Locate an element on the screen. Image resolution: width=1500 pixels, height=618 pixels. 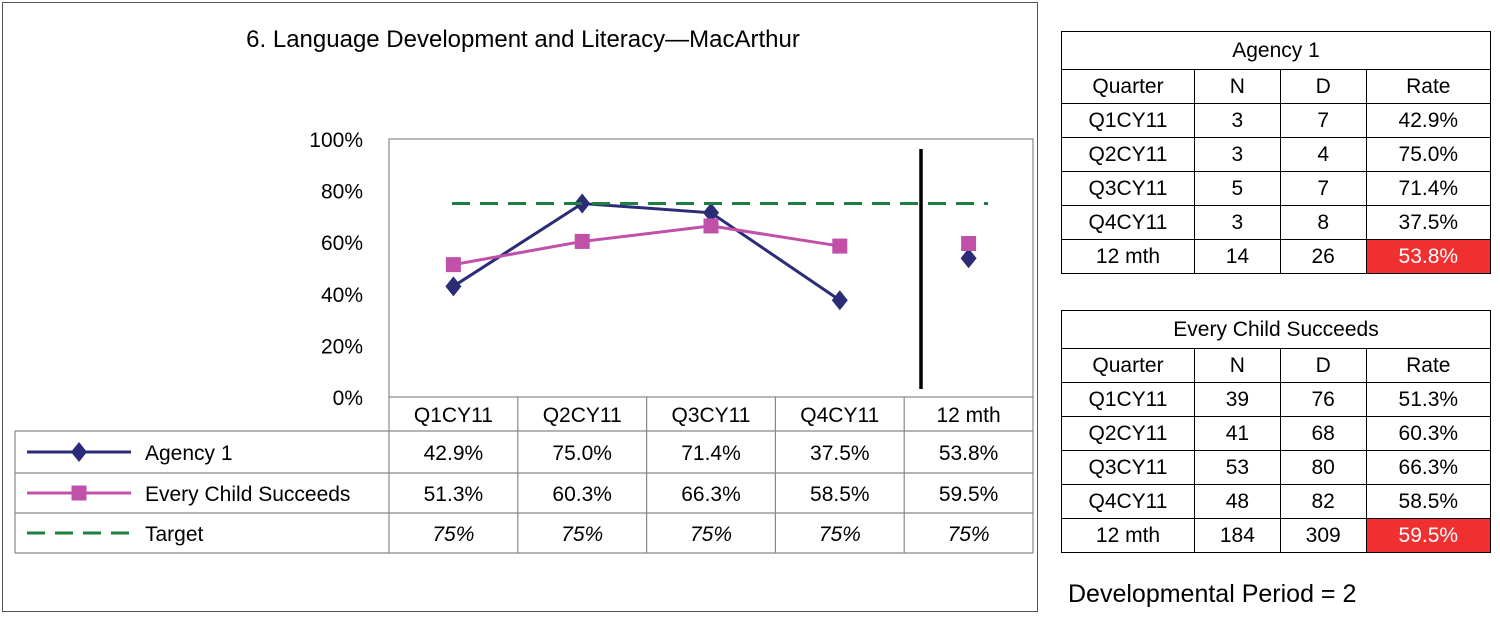
table-cell: 14 is located at coordinates (1237, 256).